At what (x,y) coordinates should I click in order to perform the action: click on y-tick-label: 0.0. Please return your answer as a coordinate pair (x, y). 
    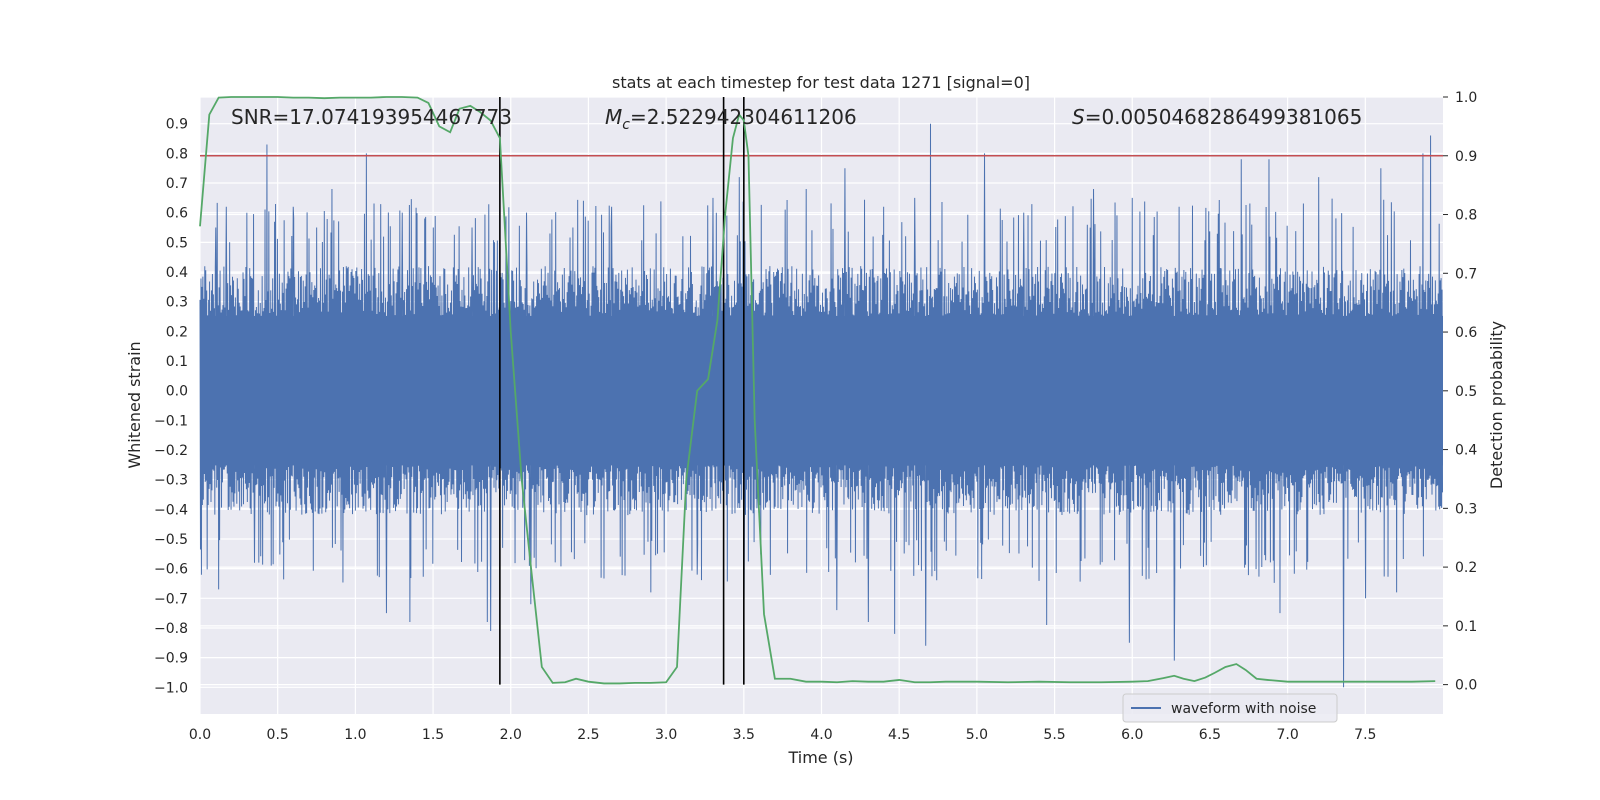
    Looking at the image, I should click on (177, 392).